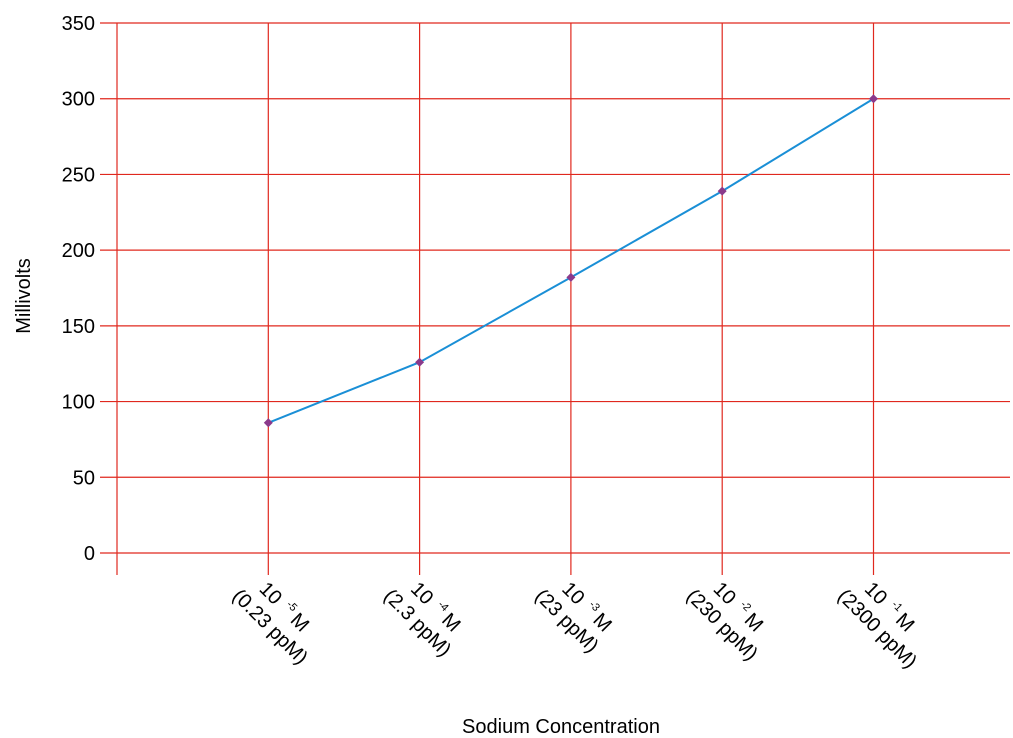 Image resolution: width=1013 pixels, height=738 pixels. I want to click on y-tick-labels: 0 50 100 150 200 250 300 350, so click(78, 289).